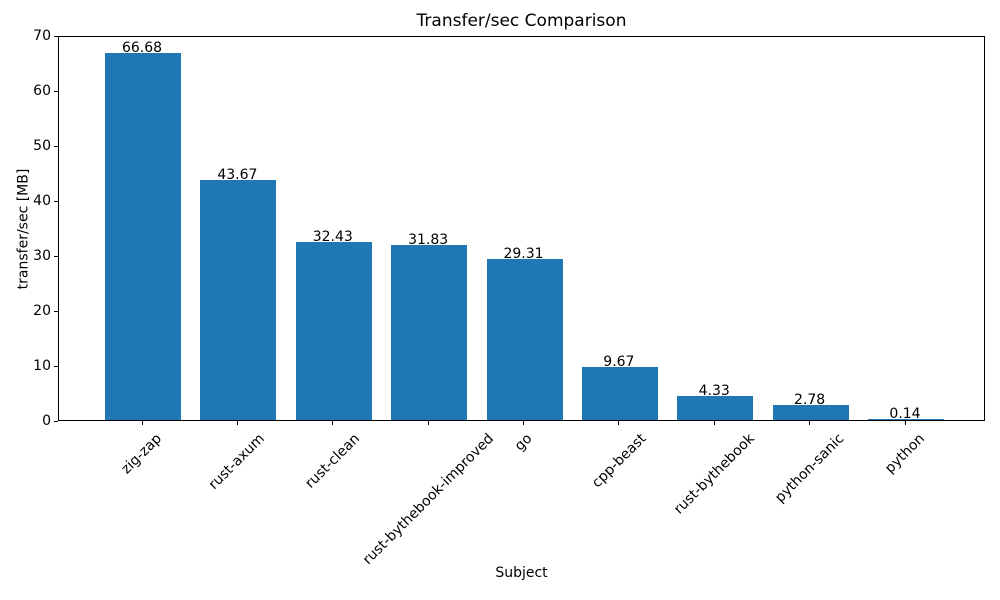  What do you see at coordinates (428, 239) in the screenshot?
I see `bar-value-label: 31.83` at bounding box center [428, 239].